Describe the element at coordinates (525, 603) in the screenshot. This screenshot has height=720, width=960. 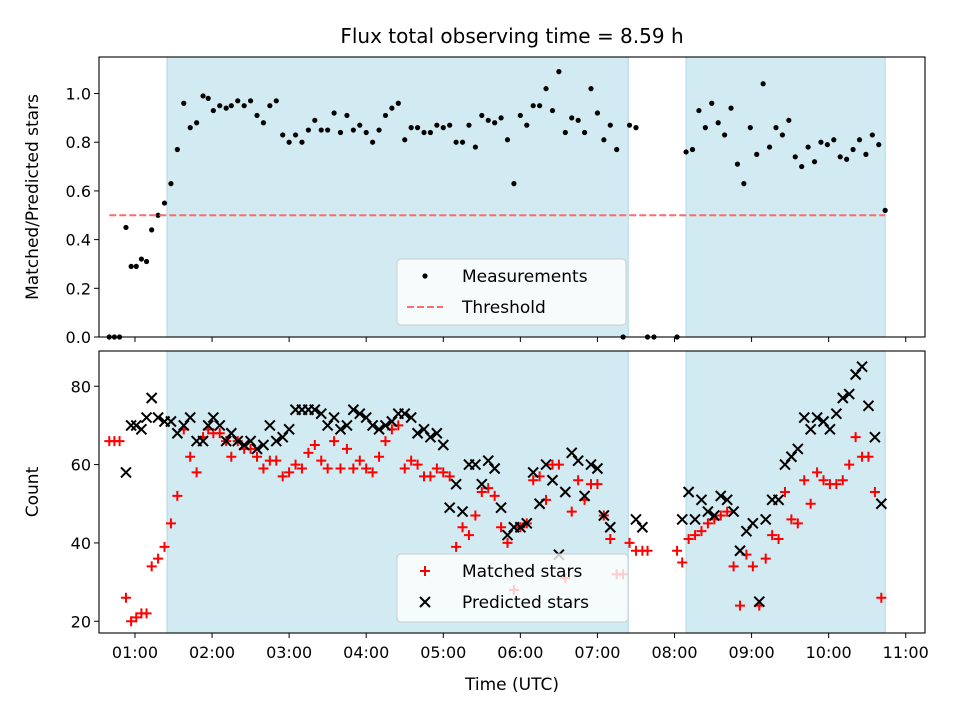
I see `legend-label: Predicted stars` at that location.